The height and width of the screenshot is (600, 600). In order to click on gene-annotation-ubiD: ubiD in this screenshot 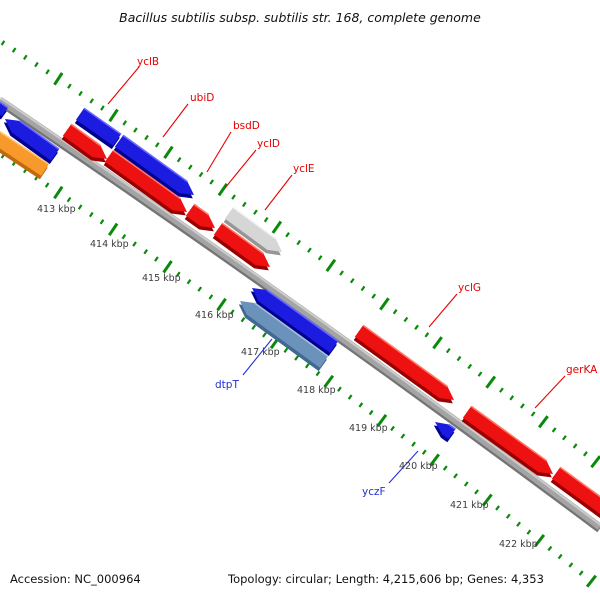, I will do `click(188, 115)`.